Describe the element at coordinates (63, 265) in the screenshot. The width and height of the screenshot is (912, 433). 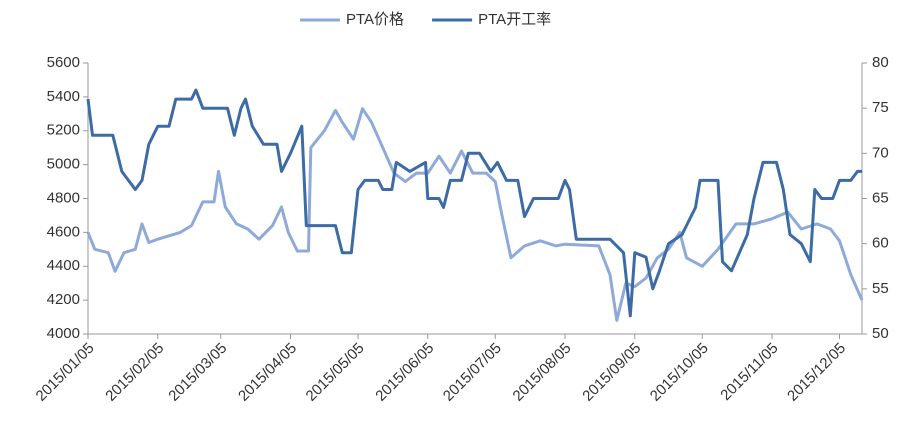
I see `y-tick-label: 4400` at that location.